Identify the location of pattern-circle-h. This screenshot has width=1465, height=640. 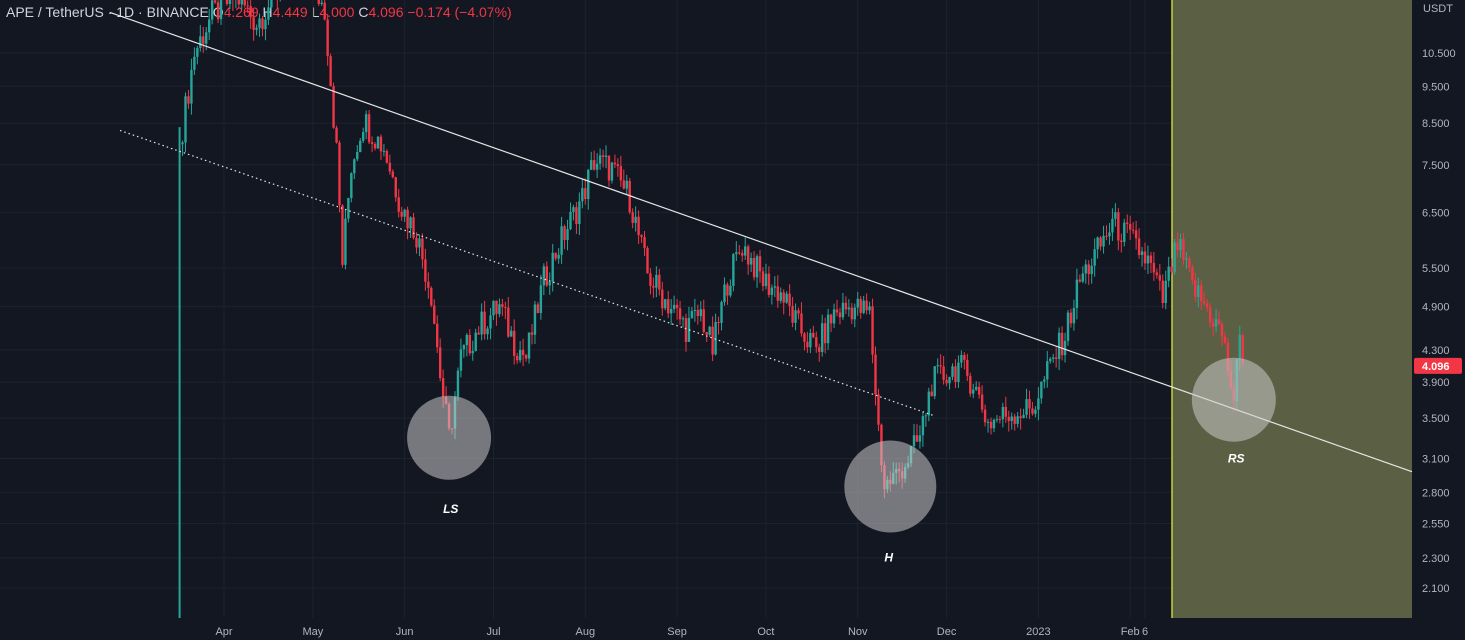
(890, 486).